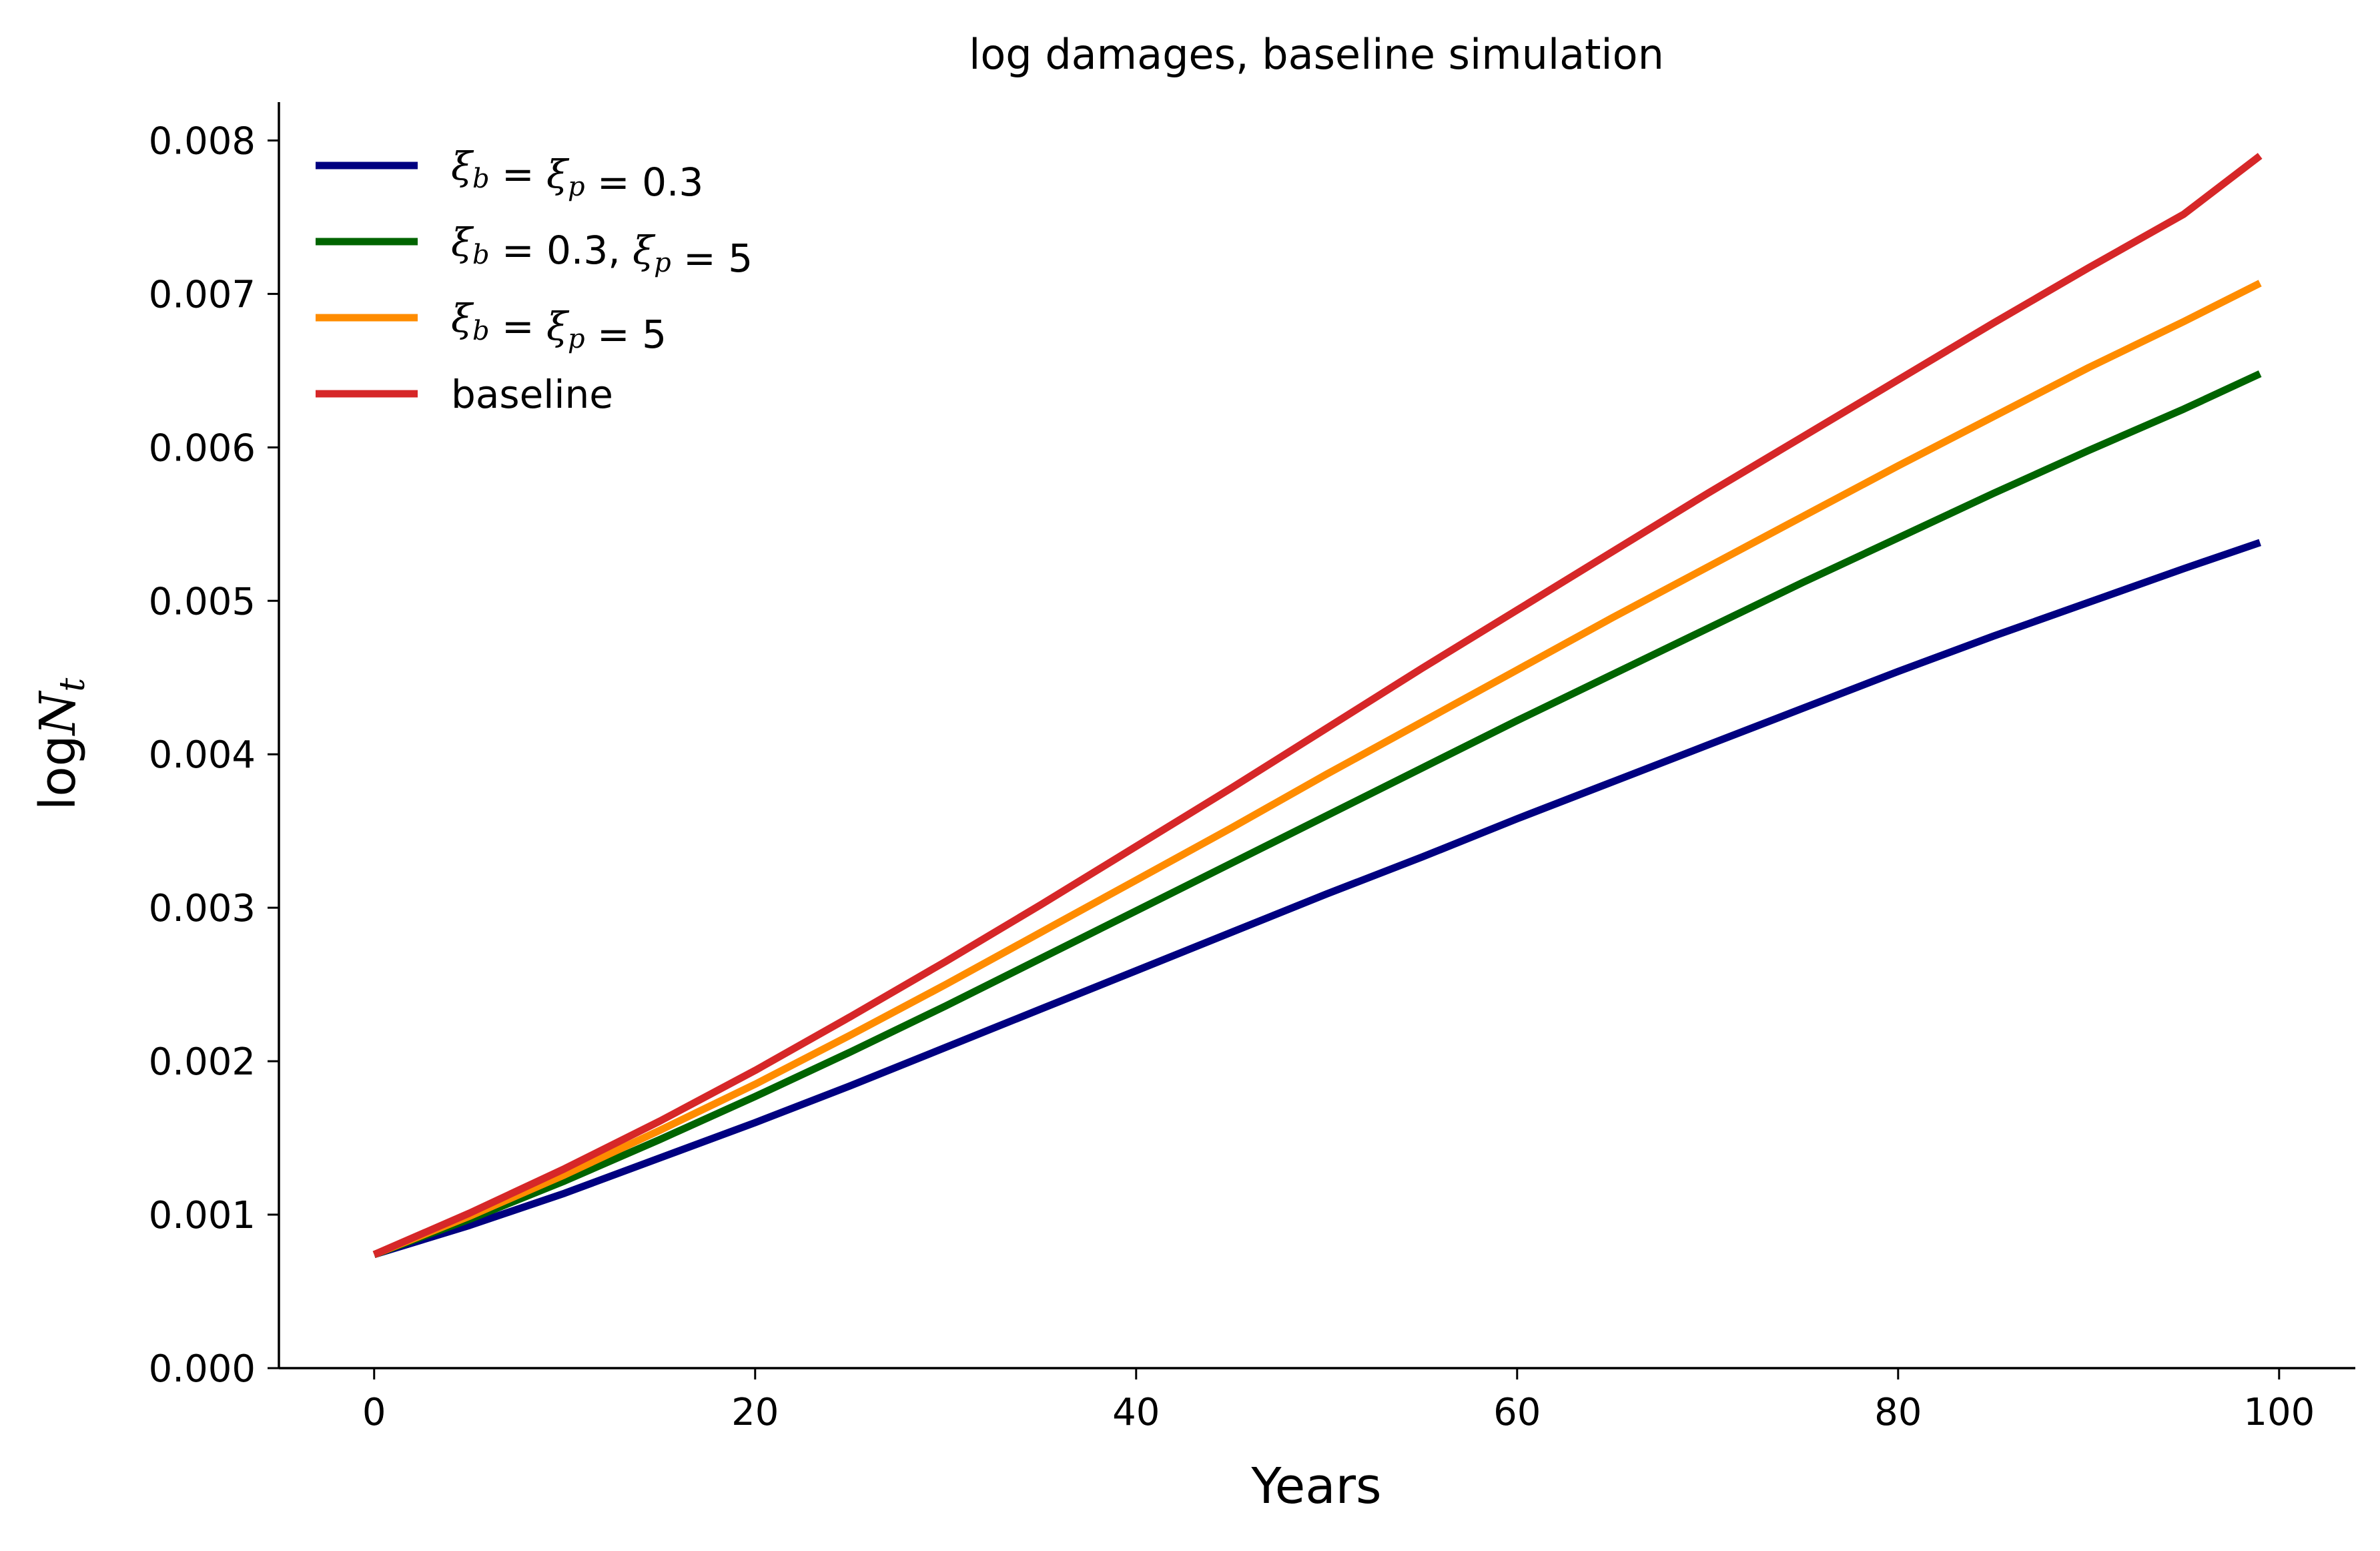 This screenshot has width=2380, height=1551. I want to click on legend-item: ξb = ξp = 5, so click(492, 326).